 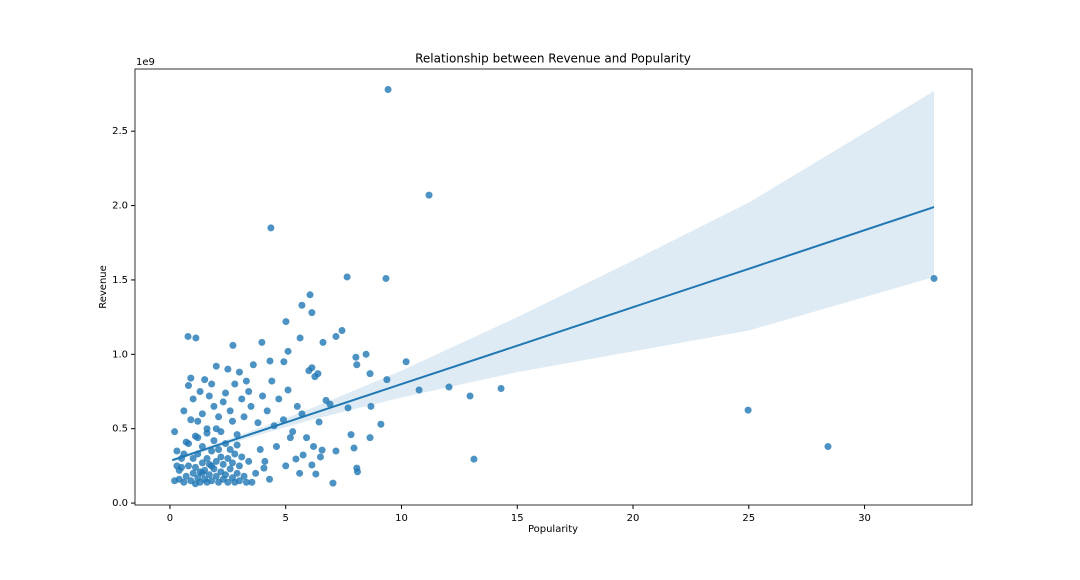 I want to click on x-axis-label: Popularity, so click(x=553, y=529).